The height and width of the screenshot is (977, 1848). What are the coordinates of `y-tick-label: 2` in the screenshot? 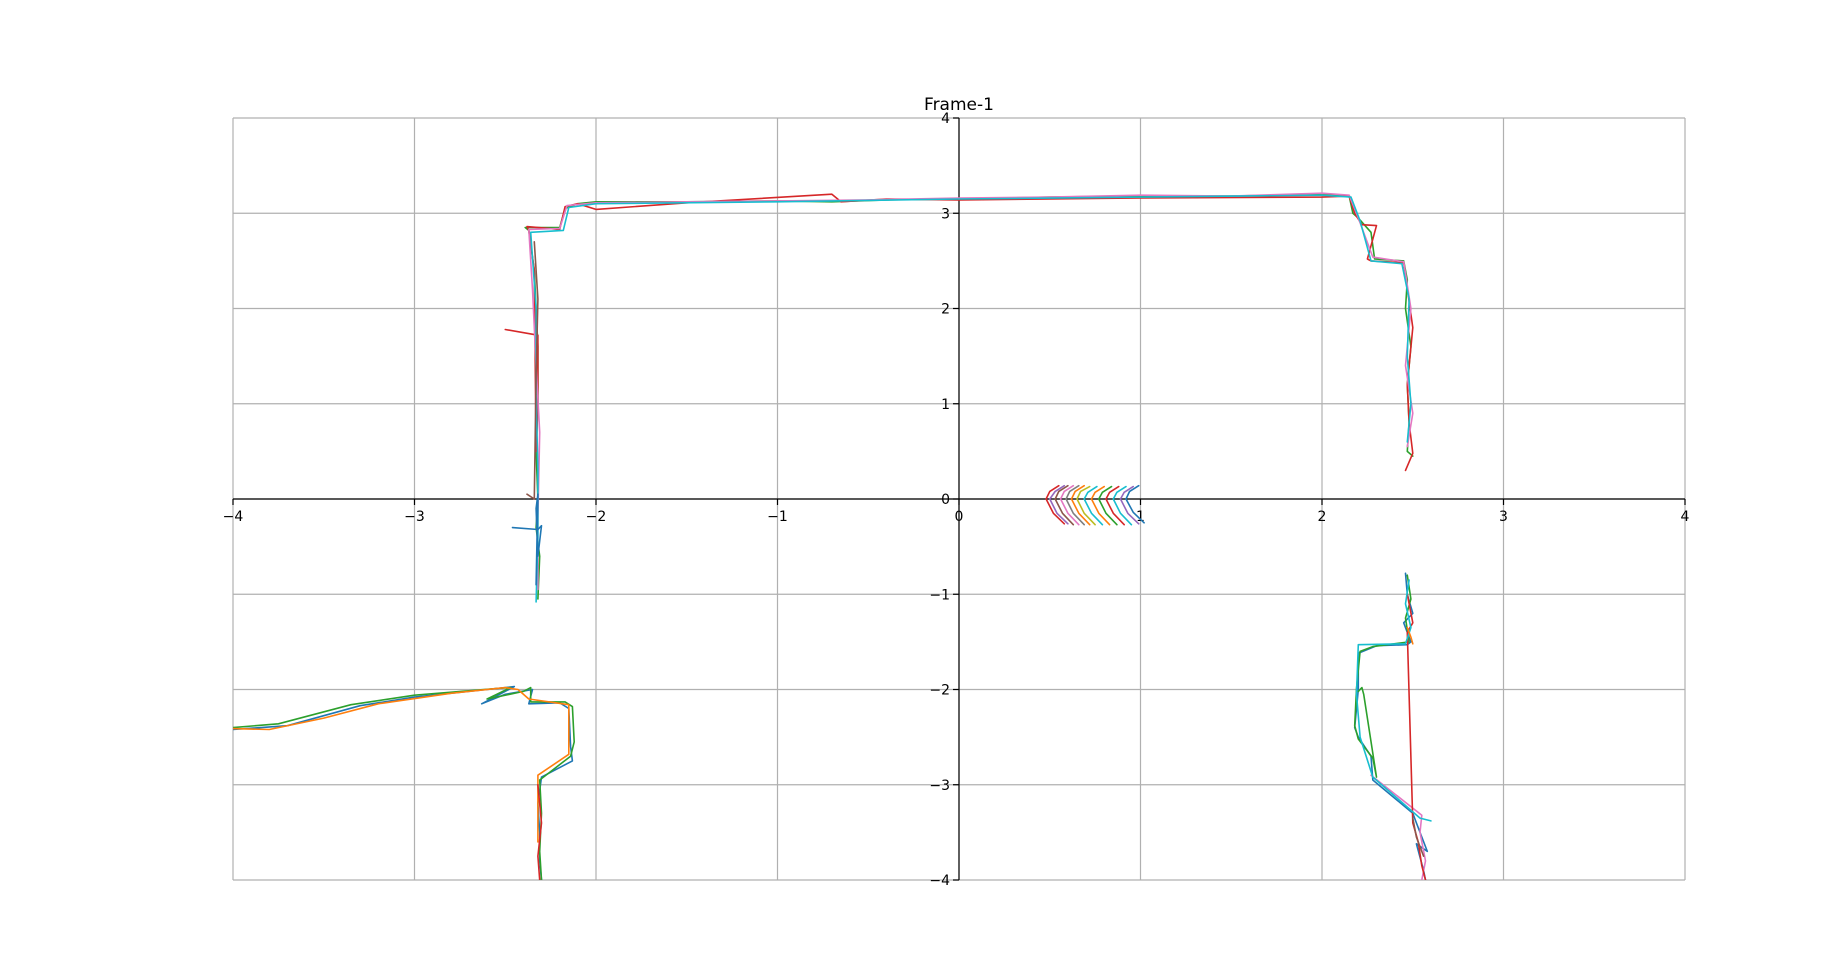 It's located at (945, 310).